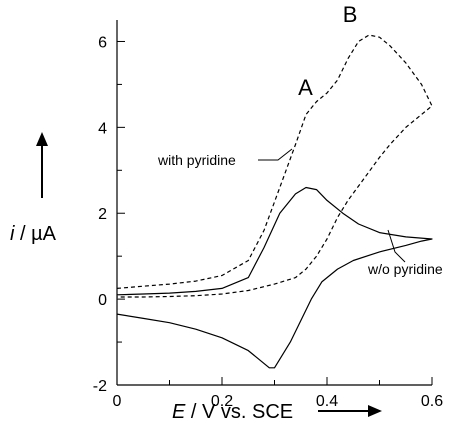  Describe the element at coordinates (305, 87) in the screenshot. I see `peak-label-a: A` at that location.